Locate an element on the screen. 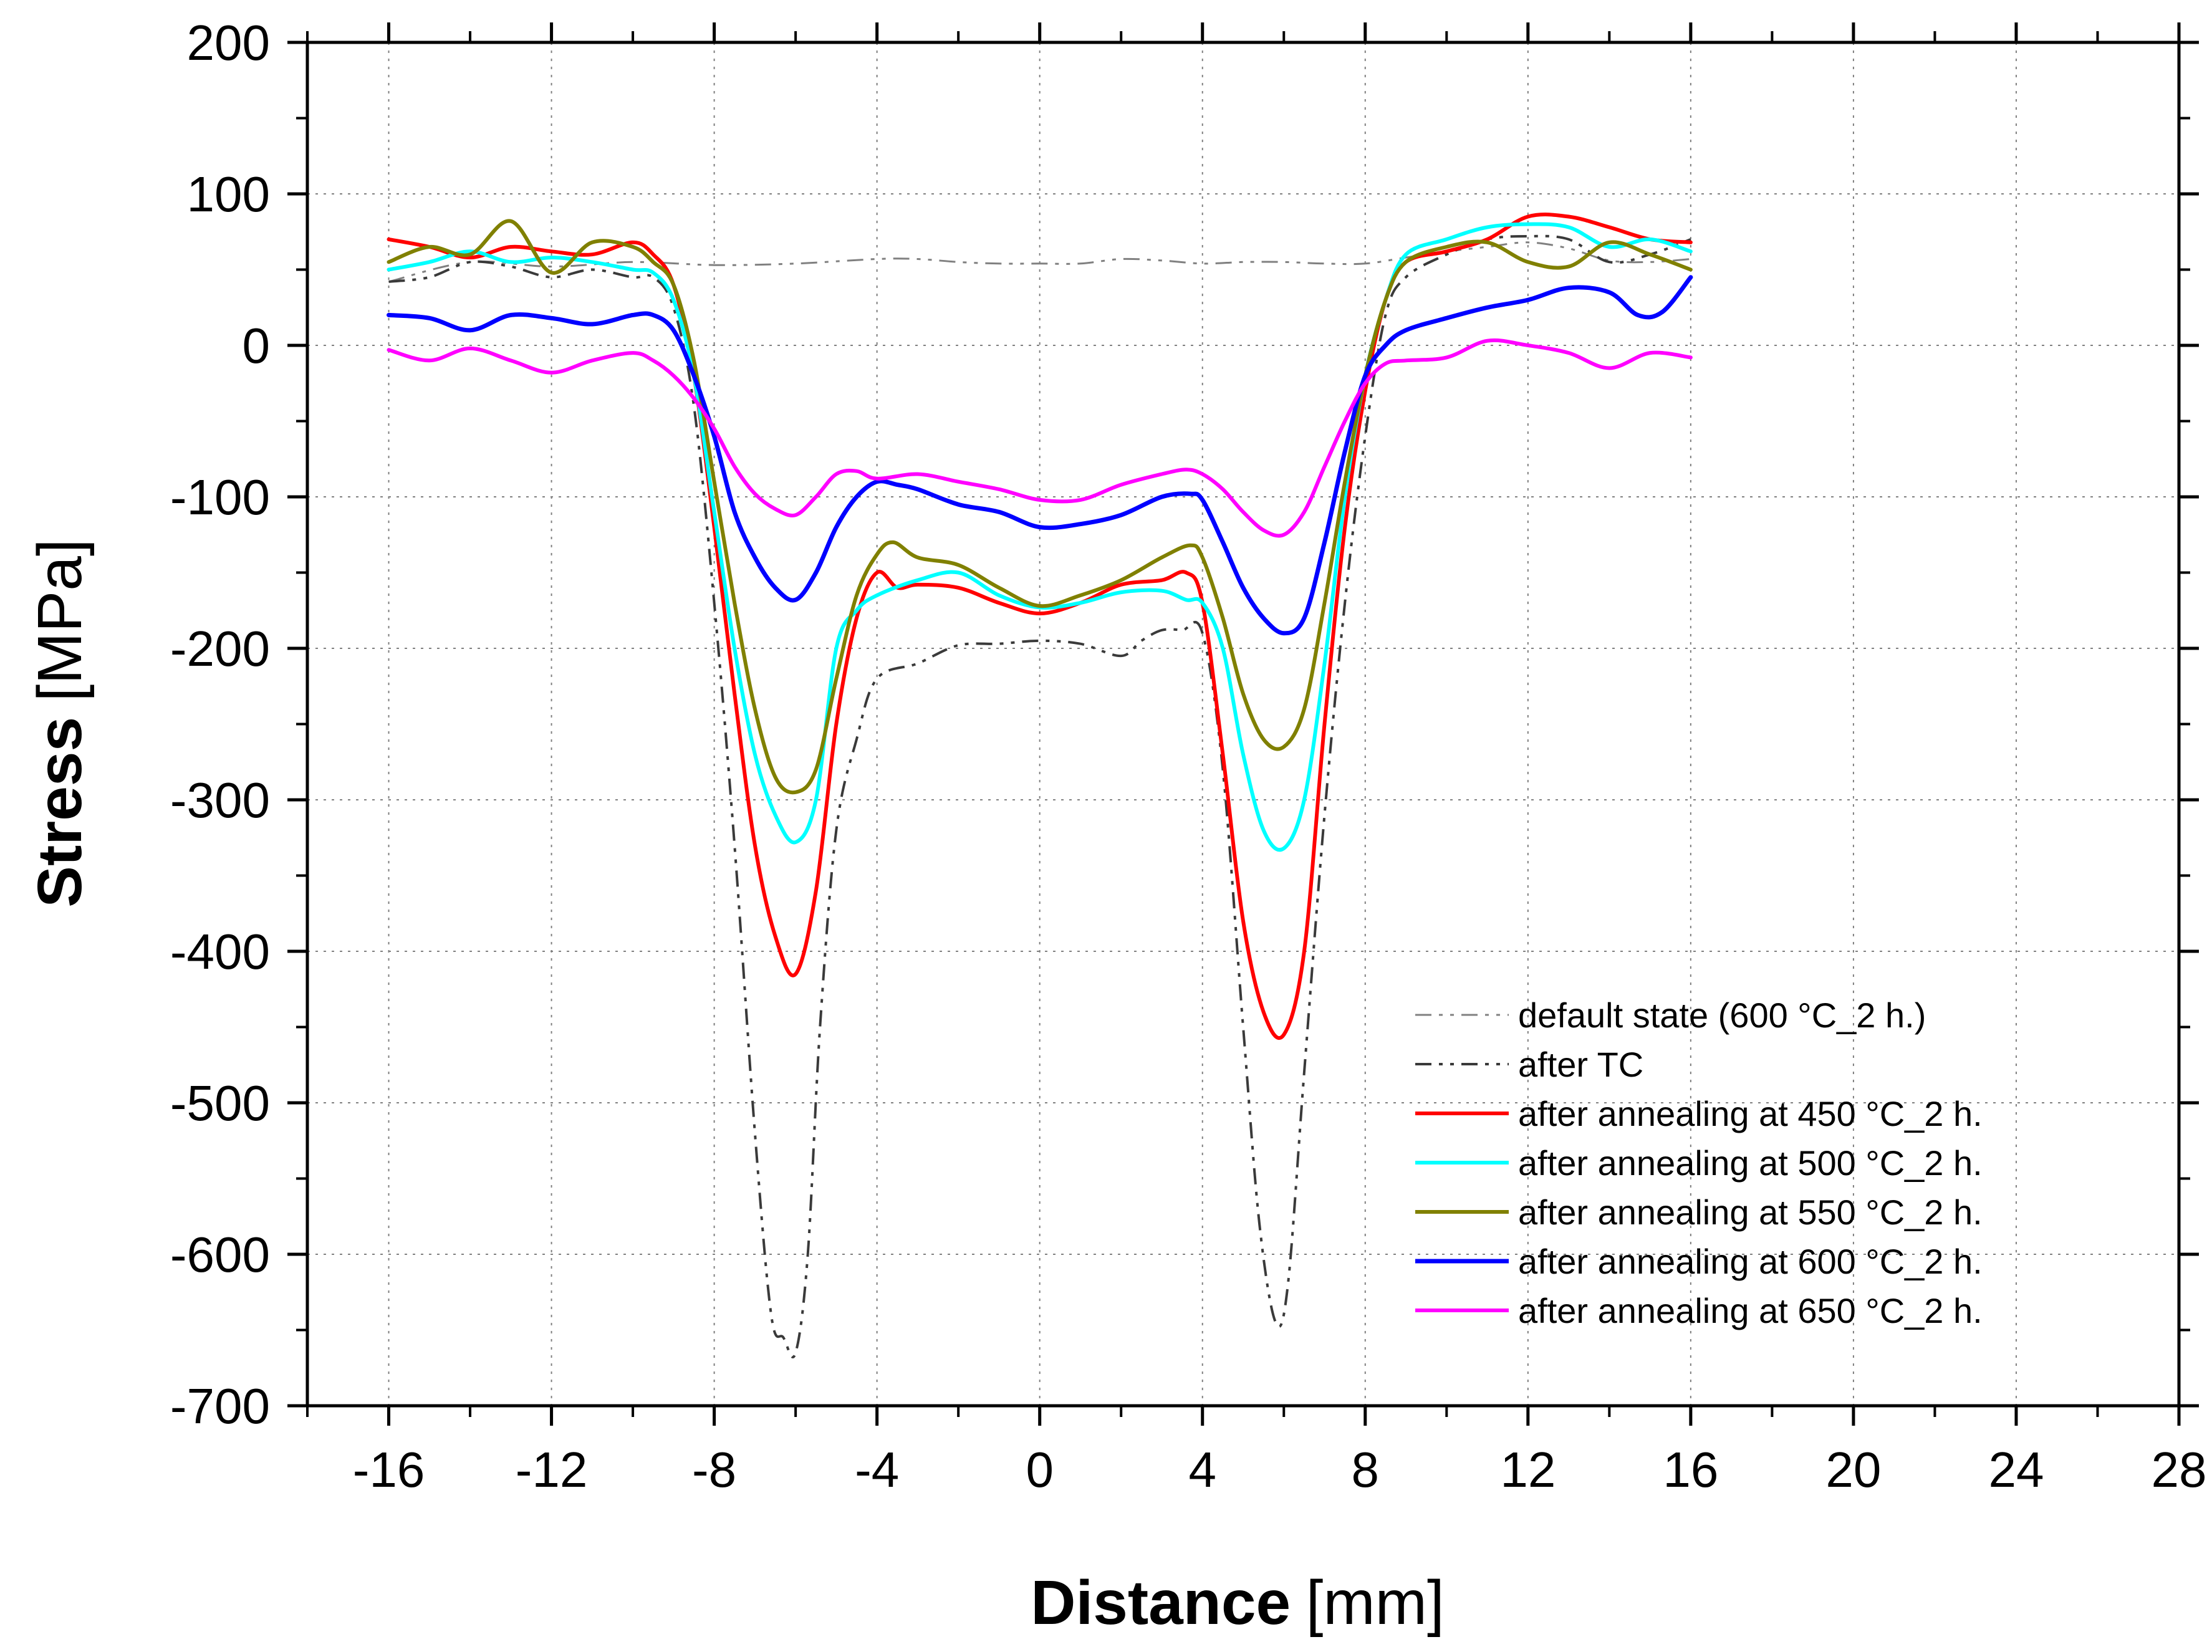  x-axis-title-unit: [mm] is located at coordinates (1375, 1603).